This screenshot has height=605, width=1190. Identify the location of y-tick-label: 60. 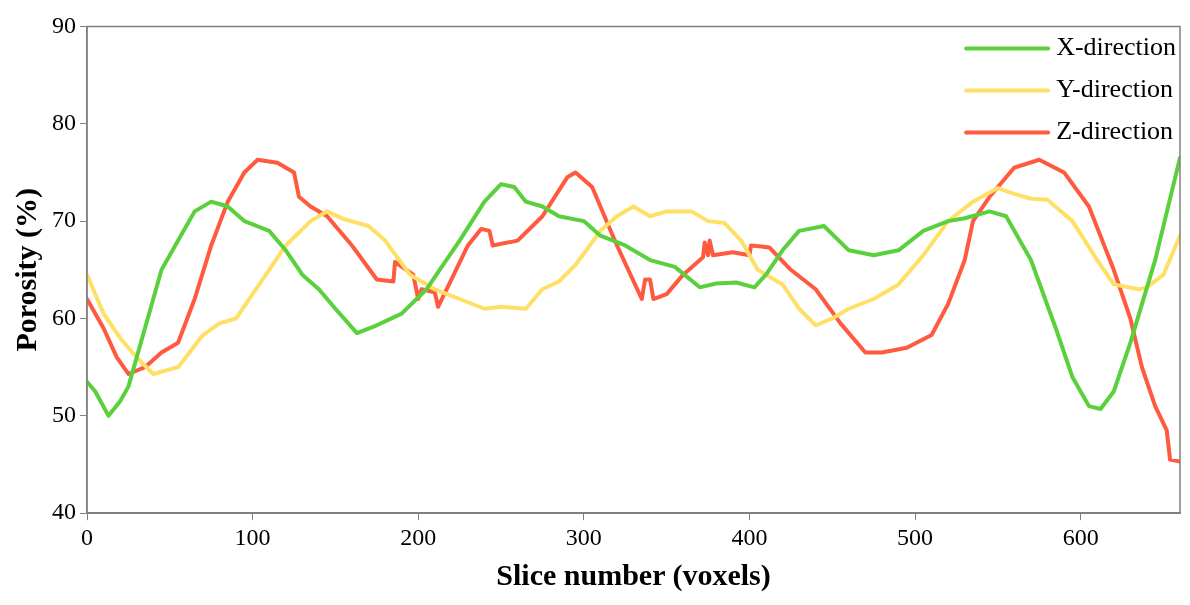
(64, 316).